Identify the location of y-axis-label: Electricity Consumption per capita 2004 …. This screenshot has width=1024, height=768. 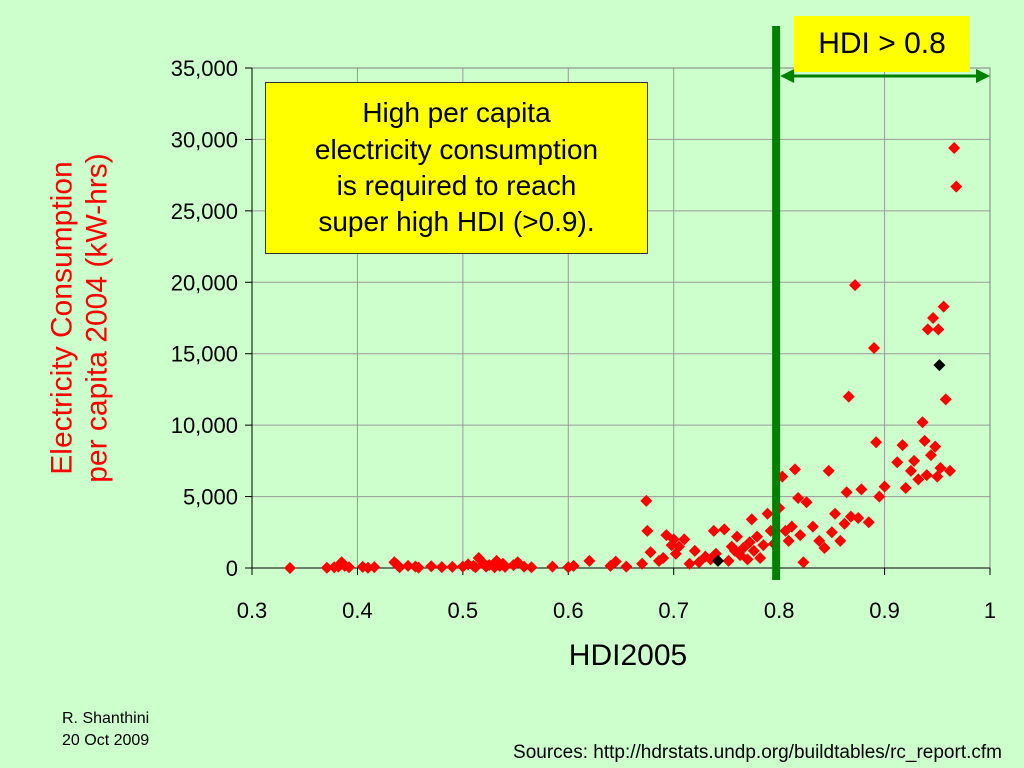
(80, 318).